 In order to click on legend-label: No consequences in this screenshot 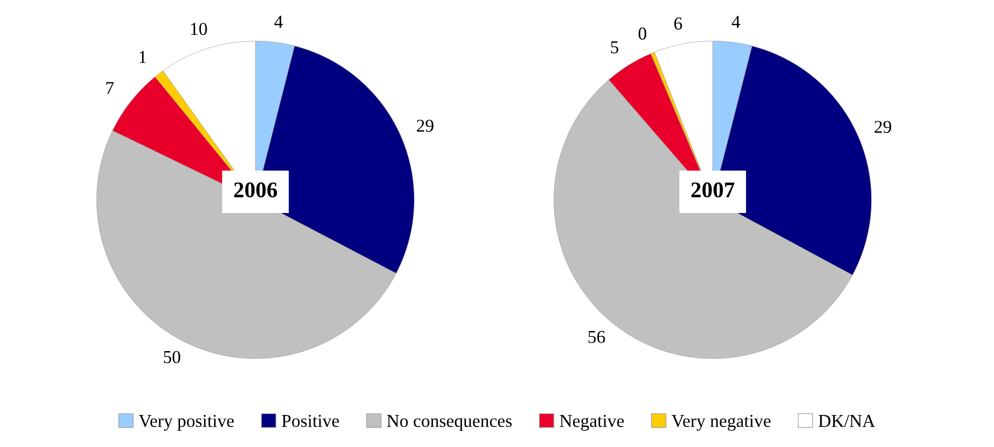, I will do `click(449, 423)`.